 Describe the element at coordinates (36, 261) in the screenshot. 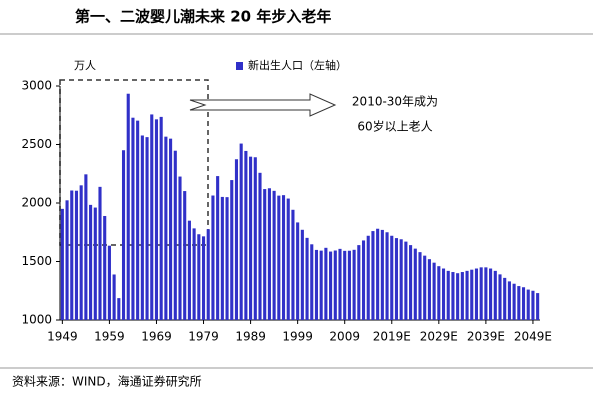

I see `y-tick-label: 1500` at that location.